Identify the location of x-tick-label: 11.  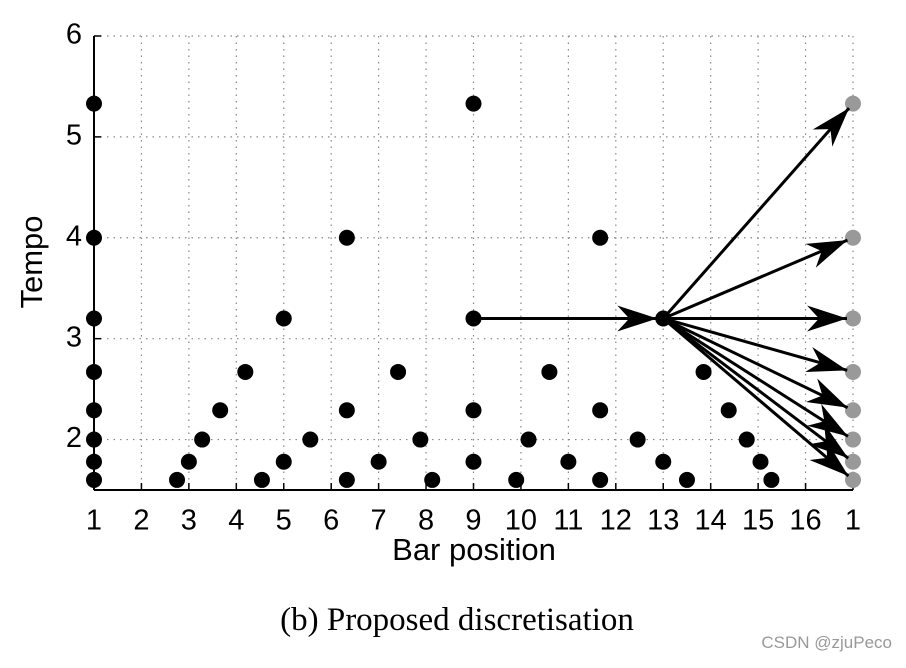
(568, 521).